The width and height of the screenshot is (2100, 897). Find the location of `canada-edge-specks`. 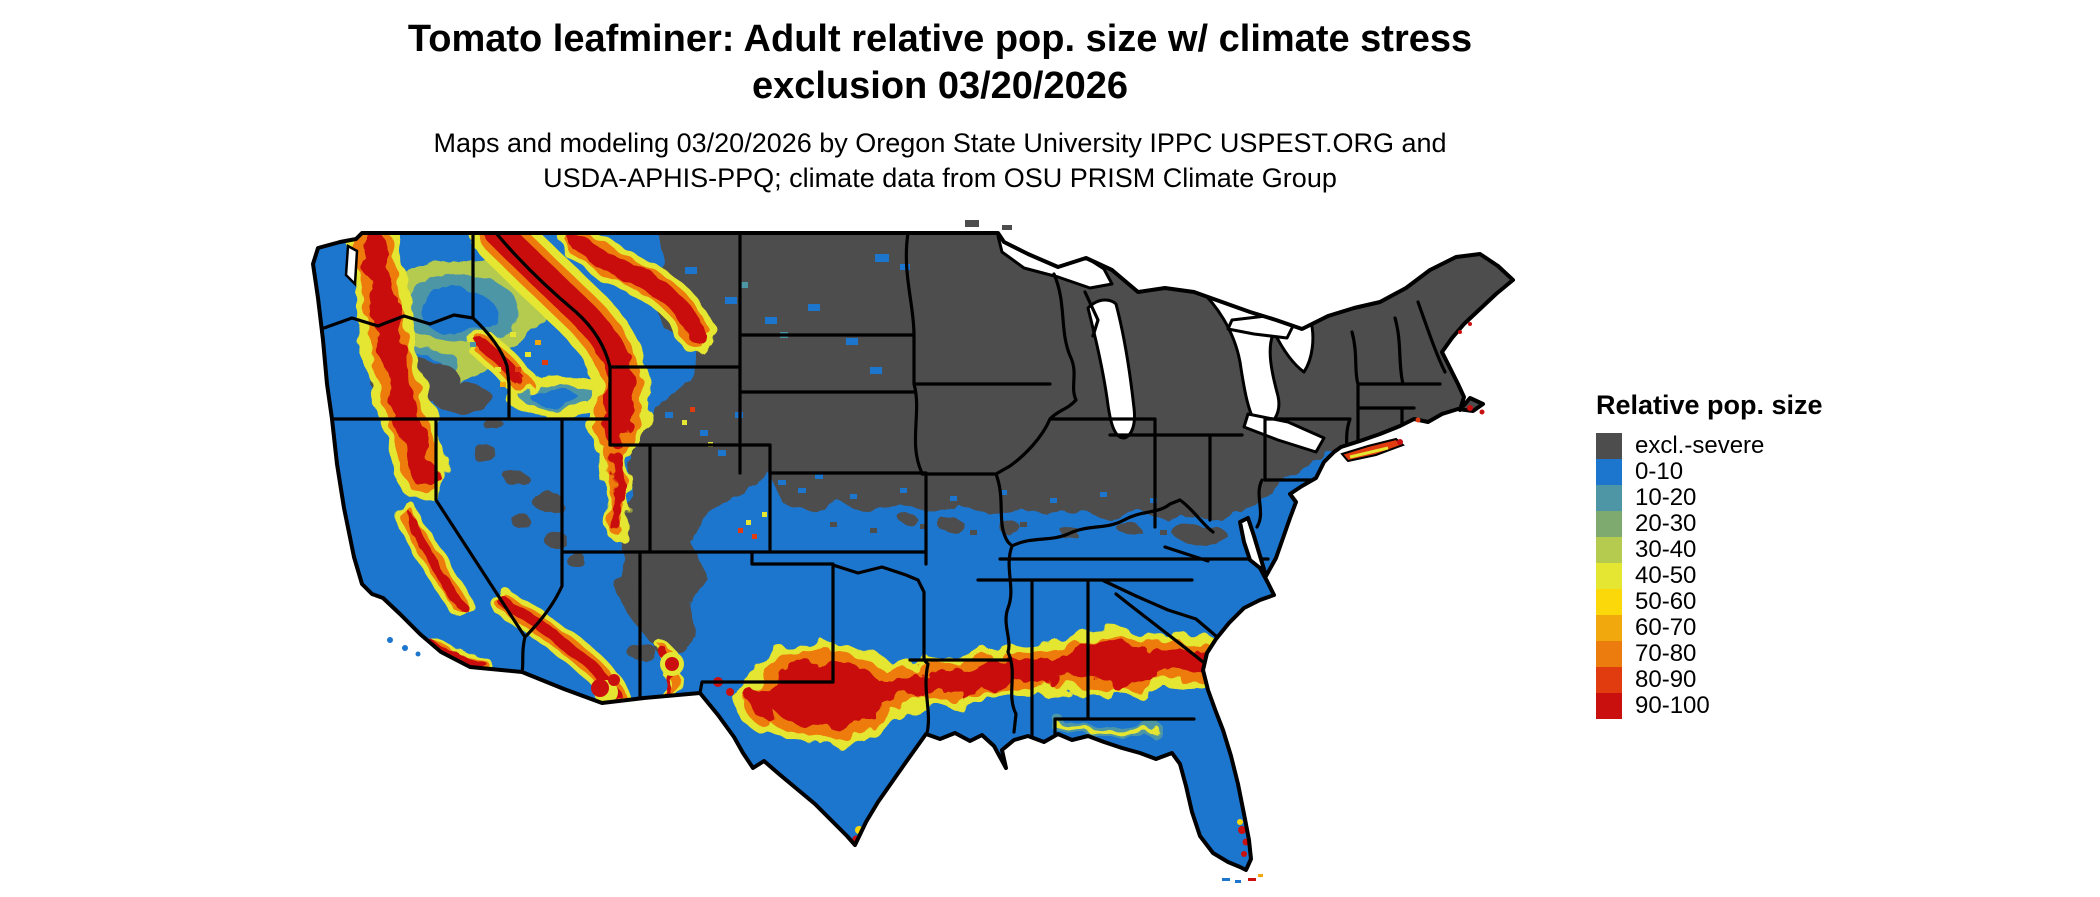

canada-edge-specks is located at coordinates (988, 225).